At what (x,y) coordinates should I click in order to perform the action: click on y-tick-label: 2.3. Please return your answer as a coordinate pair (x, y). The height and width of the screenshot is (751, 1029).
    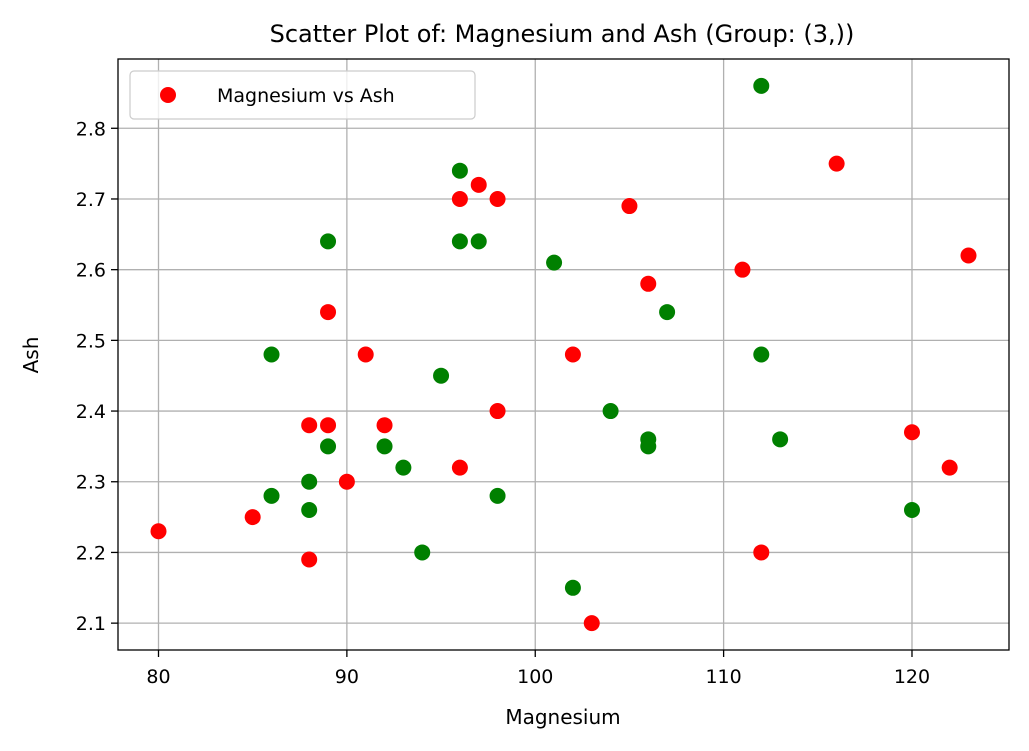
    Looking at the image, I should click on (91, 483).